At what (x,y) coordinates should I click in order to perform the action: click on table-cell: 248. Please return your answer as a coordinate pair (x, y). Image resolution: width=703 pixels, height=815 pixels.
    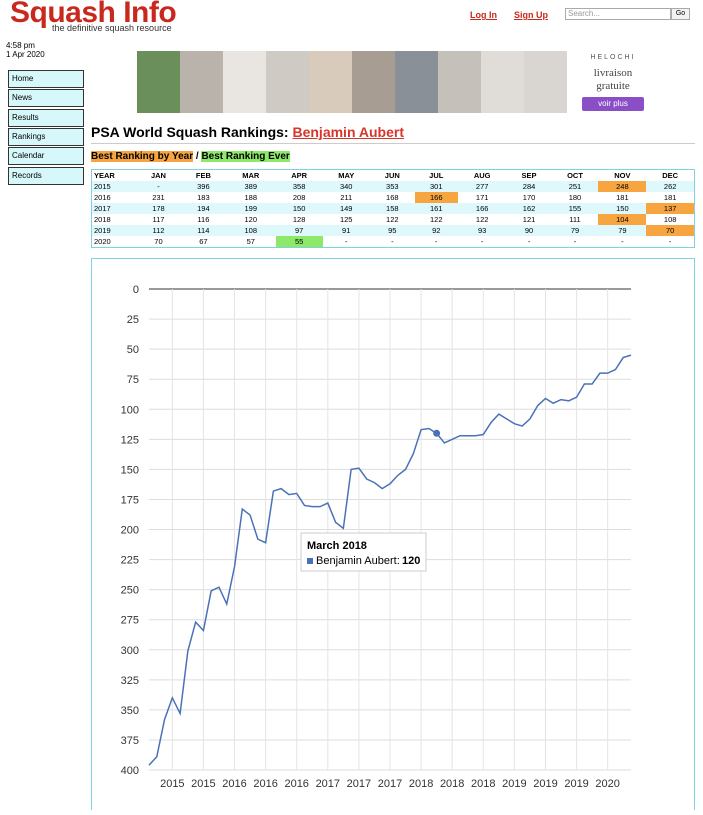
    Looking at the image, I should click on (622, 186).